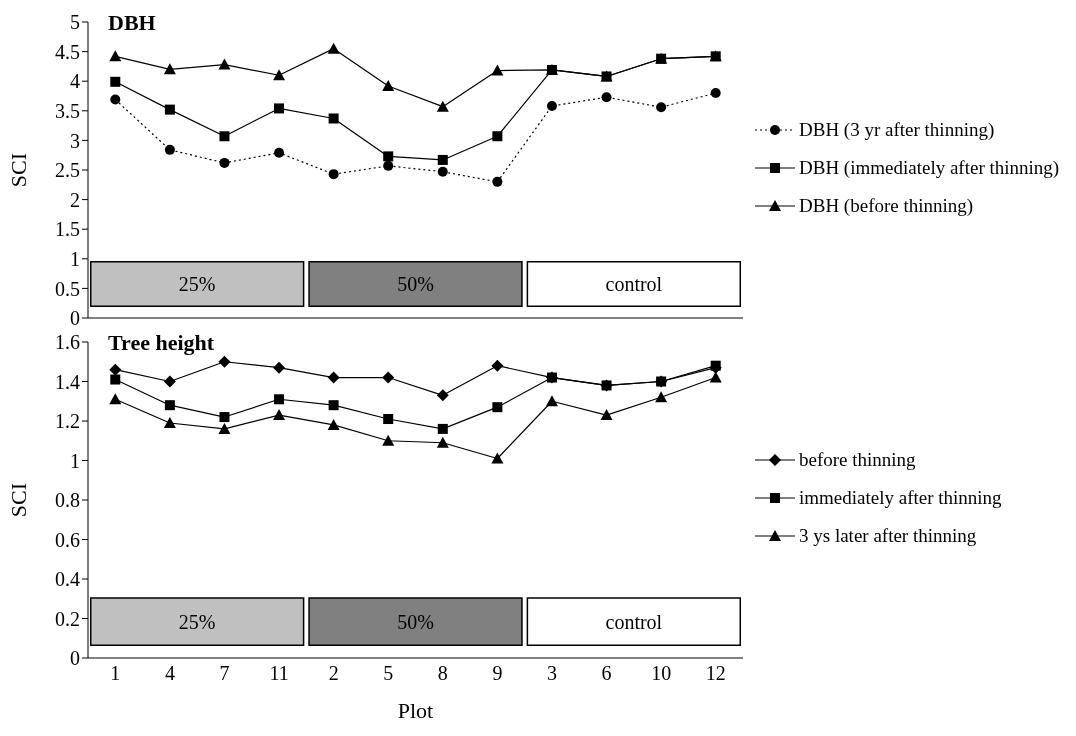 The image size is (1076, 736). I want to click on y-tick-label: 0.6, so click(67, 539).